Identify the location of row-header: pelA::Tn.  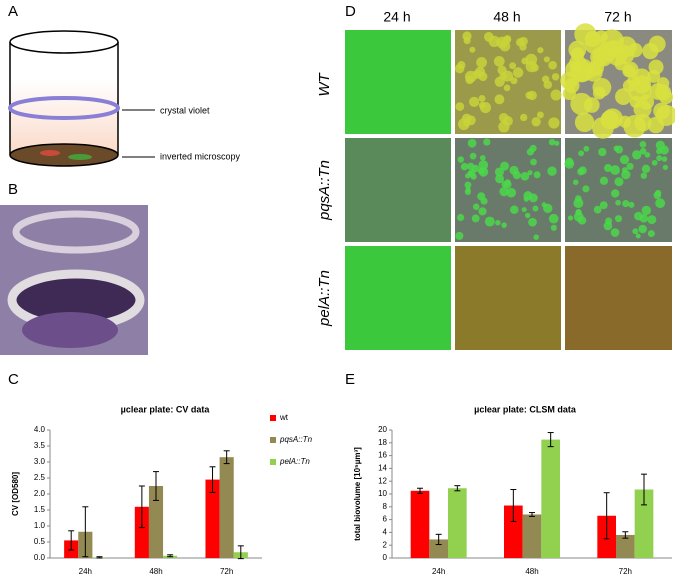
(324, 298).